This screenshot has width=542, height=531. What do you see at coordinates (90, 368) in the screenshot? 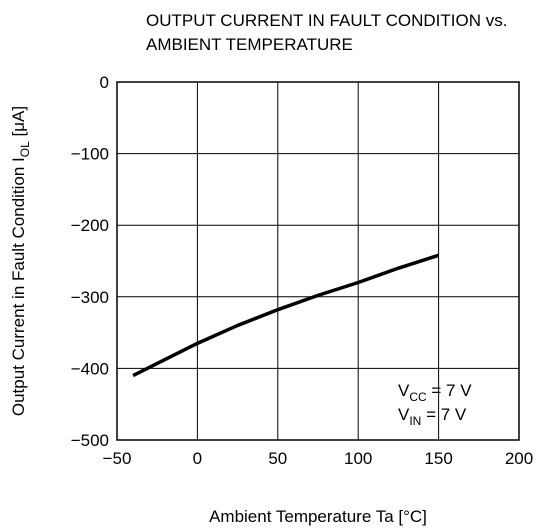
I see `y-tick-label: −400` at bounding box center [90, 368].